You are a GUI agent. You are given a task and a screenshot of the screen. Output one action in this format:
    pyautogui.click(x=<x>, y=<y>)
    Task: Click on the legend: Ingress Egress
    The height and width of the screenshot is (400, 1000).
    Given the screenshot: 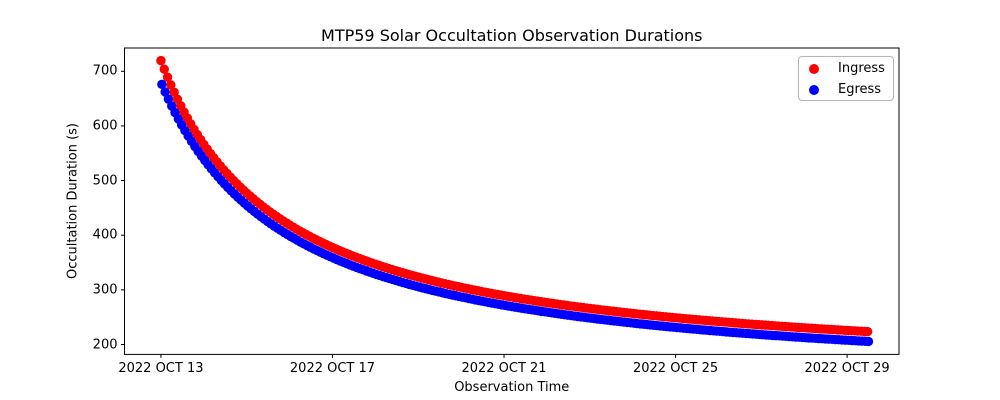 What is the action you would take?
    pyautogui.click(x=846, y=78)
    